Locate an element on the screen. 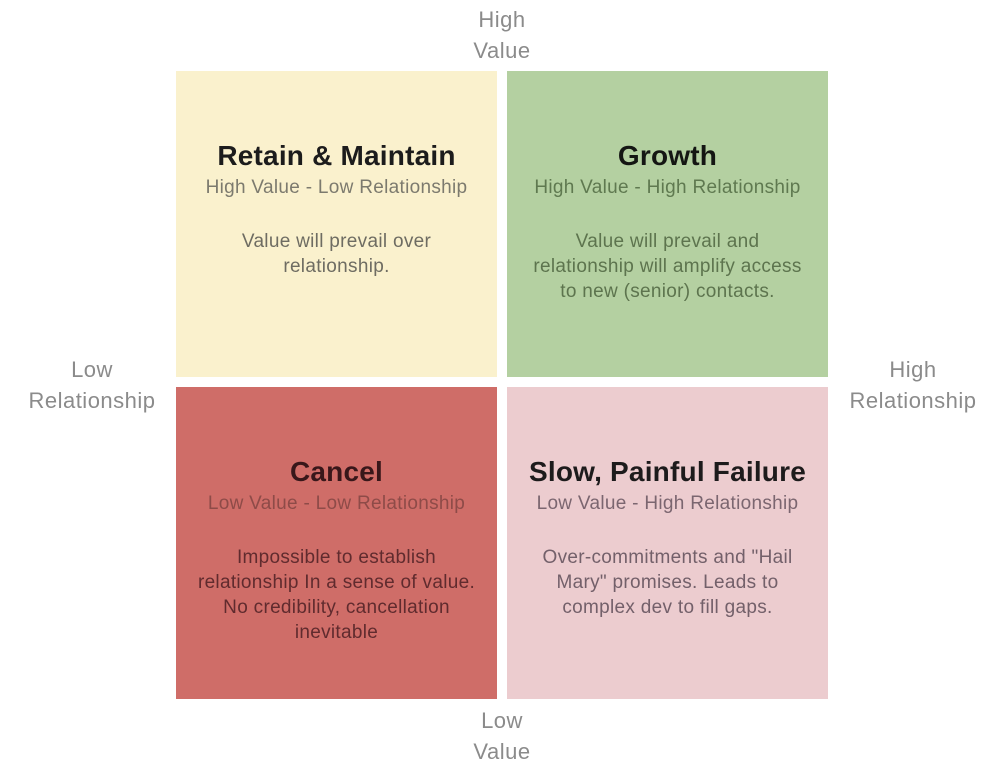 The image size is (1000, 767). axis-label-low-relationship: Low Relationship is located at coordinates (92, 385).